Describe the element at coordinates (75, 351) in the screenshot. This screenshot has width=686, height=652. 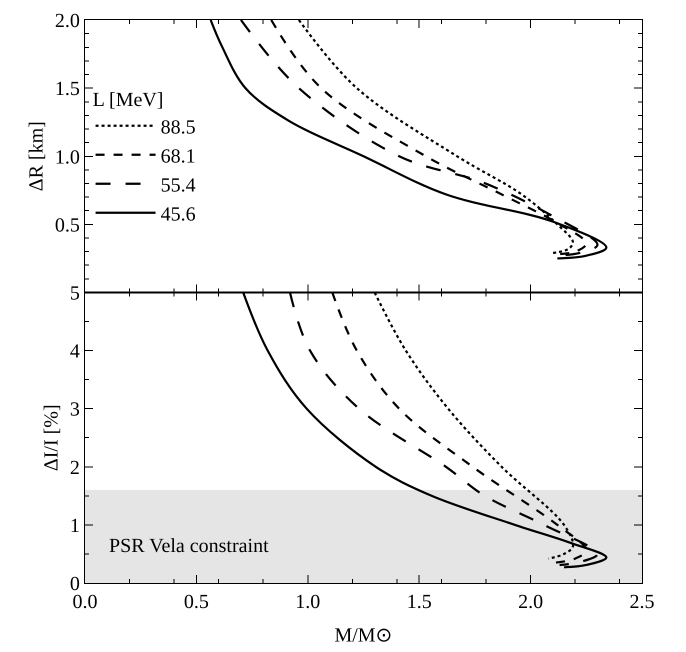
I see `y-tick-label: 4` at that location.